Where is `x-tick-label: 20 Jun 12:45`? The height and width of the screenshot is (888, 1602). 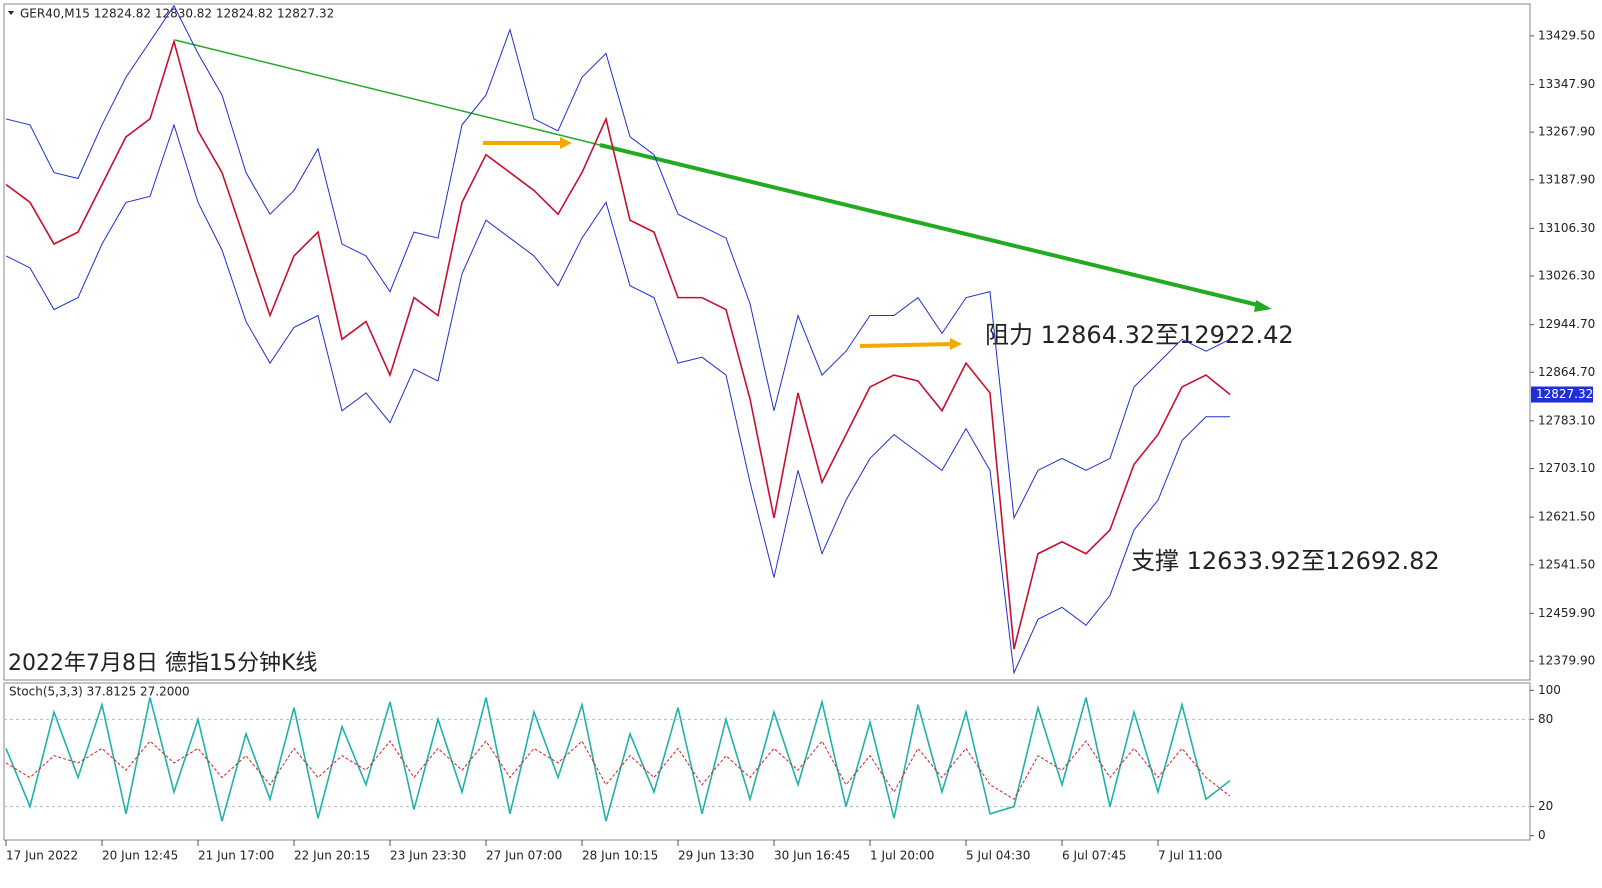
x-tick-label: 20 Jun 12:45 is located at coordinates (140, 856).